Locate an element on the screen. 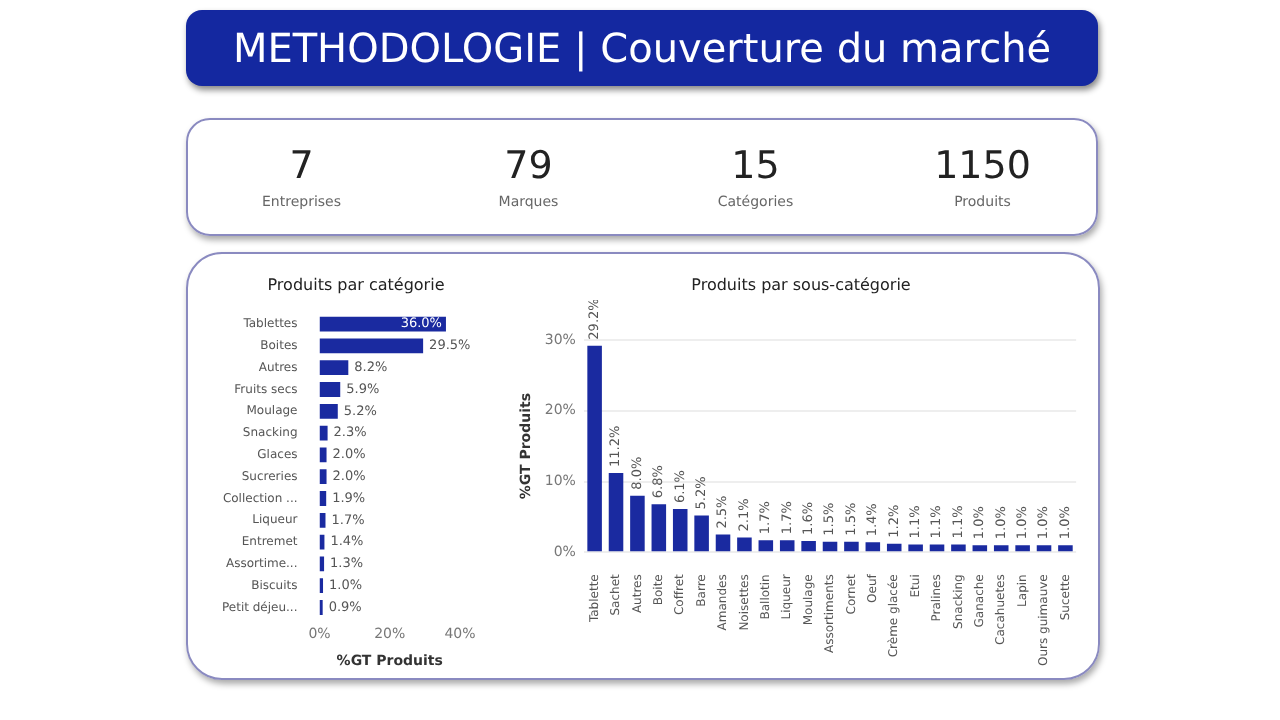  text: 15 is located at coordinates (755, 166).